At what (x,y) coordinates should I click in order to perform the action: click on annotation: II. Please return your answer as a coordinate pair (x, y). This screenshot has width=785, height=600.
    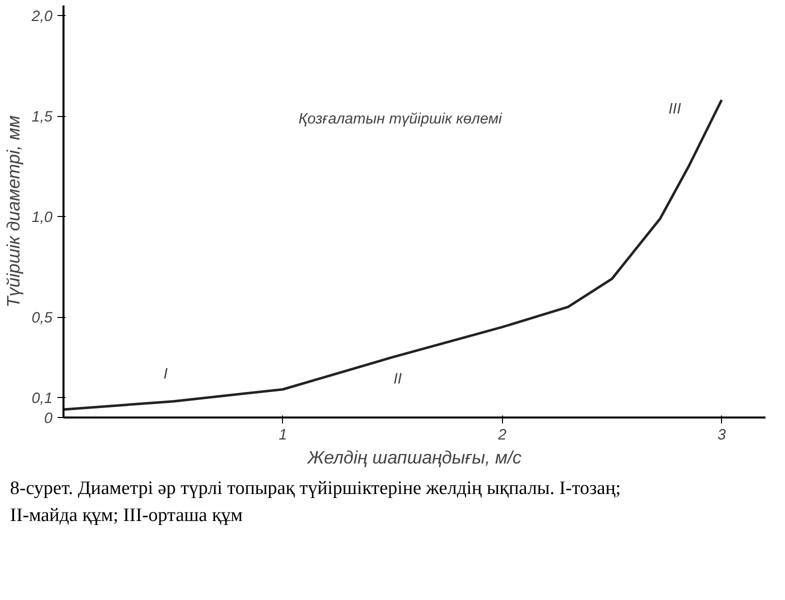
    Looking at the image, I should click on (398, 379).